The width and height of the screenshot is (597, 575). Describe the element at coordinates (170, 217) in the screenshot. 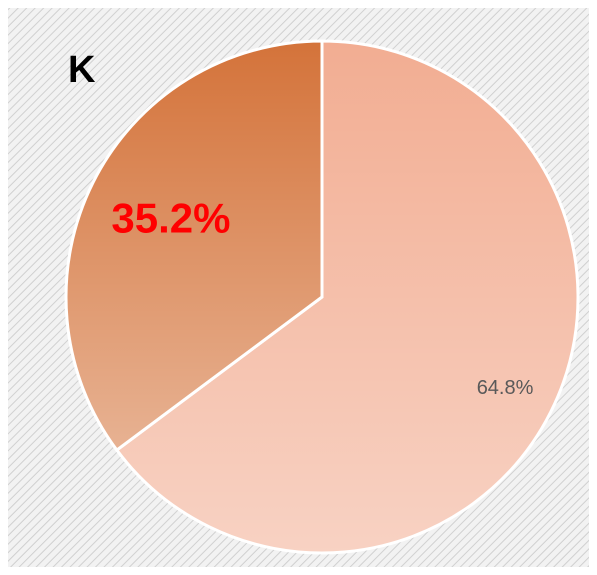

I see `data-label: 35.2%` at that location.